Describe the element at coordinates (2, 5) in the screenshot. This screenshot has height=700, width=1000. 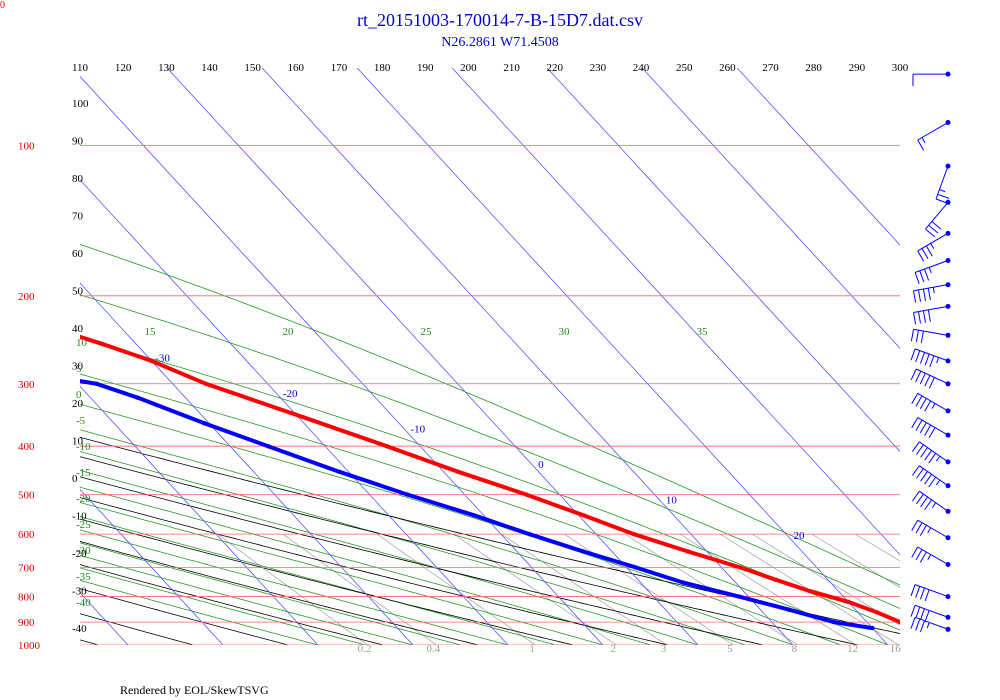
I see `corner-label: 0` at that location.